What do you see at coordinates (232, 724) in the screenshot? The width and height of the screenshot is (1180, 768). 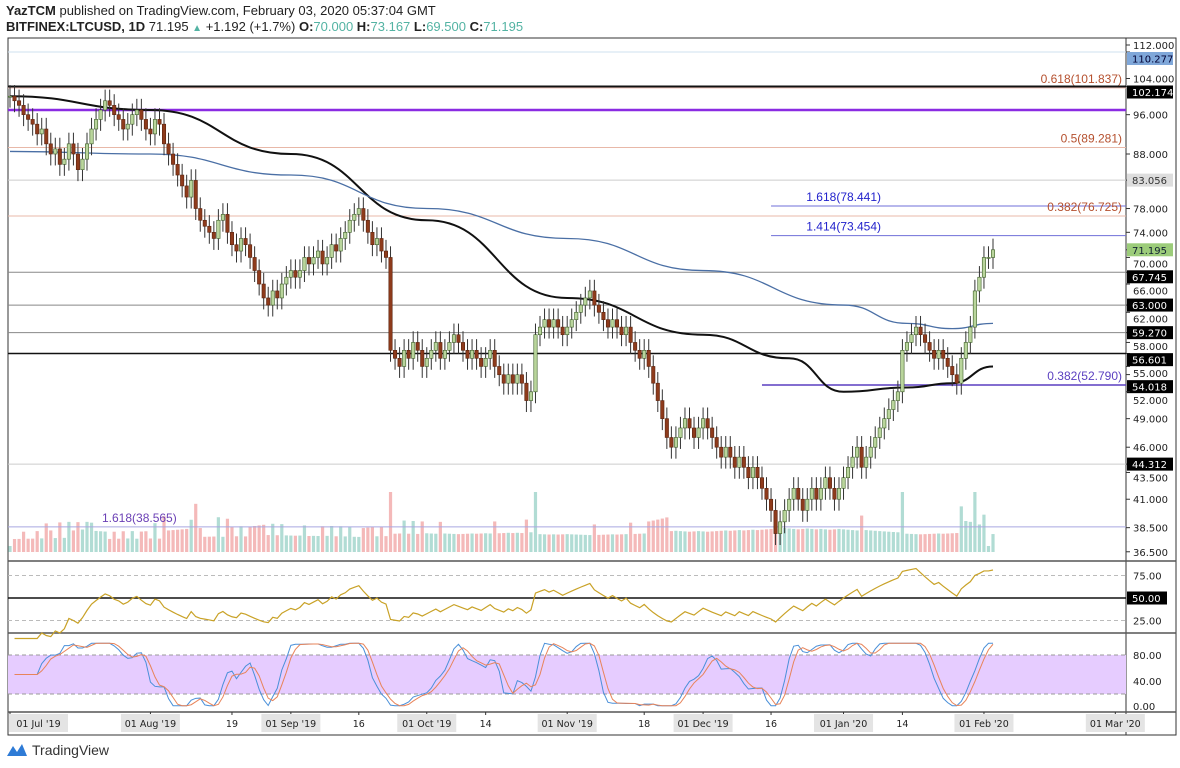 I see `time-tick-label: 19` at bounding box center [232, 724].